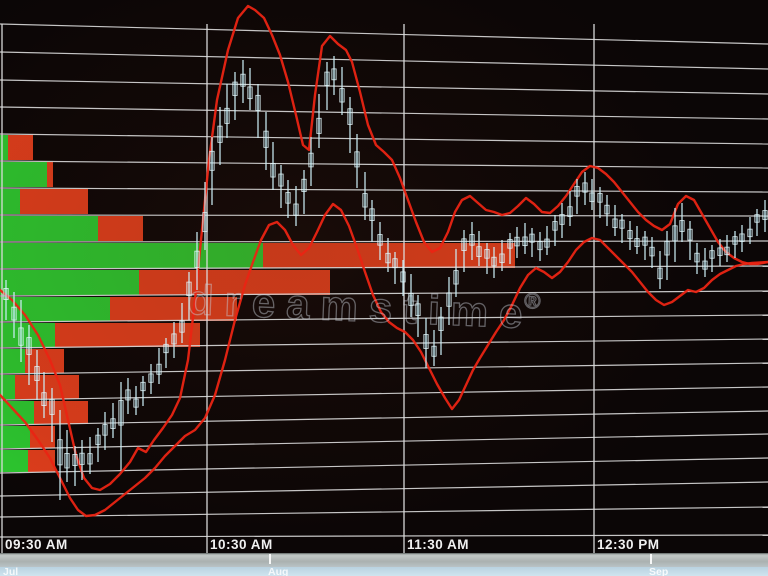 The height and width of the screenshot is (576, 768). I want to click on horizontal-scrollbar, so click(384, 560).